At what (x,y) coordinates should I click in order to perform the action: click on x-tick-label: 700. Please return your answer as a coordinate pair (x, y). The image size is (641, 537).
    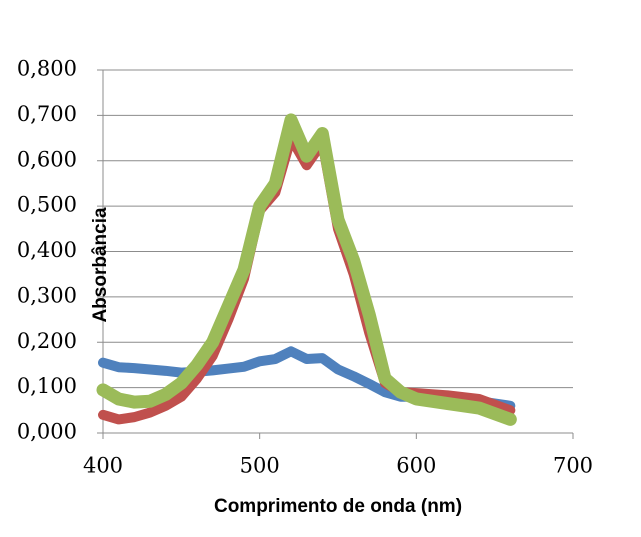
    Looking at the image, I should click on (573, 466).